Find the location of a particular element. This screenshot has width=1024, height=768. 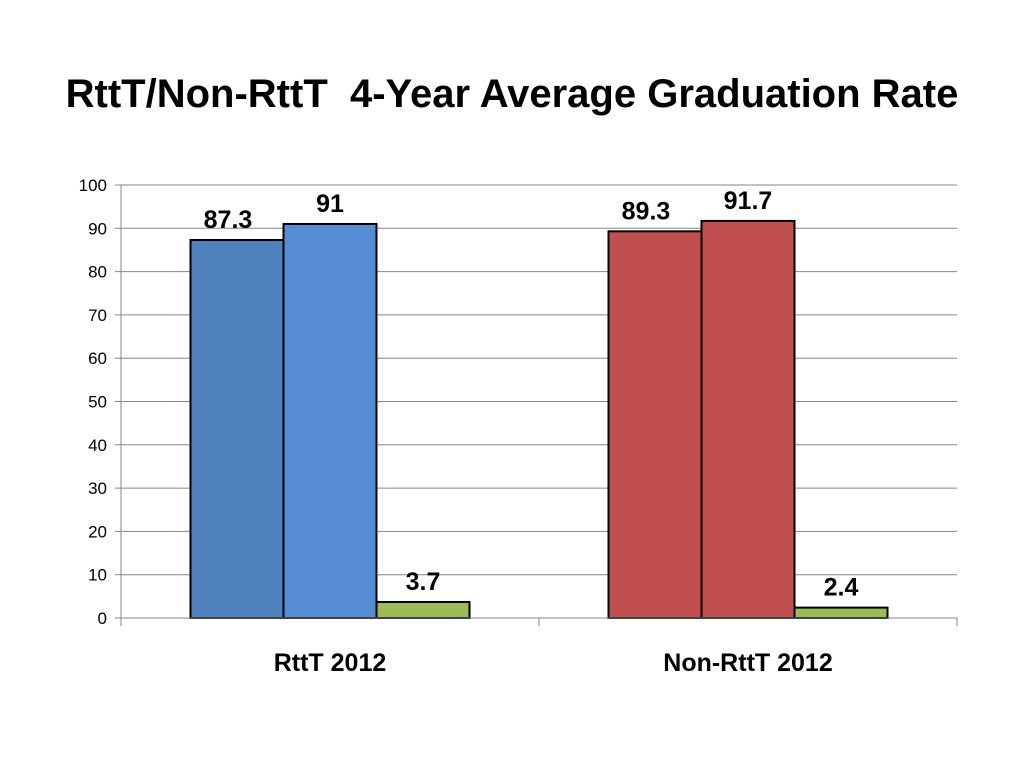

y-tick-label: 90 is located at coordinates (97, 228).